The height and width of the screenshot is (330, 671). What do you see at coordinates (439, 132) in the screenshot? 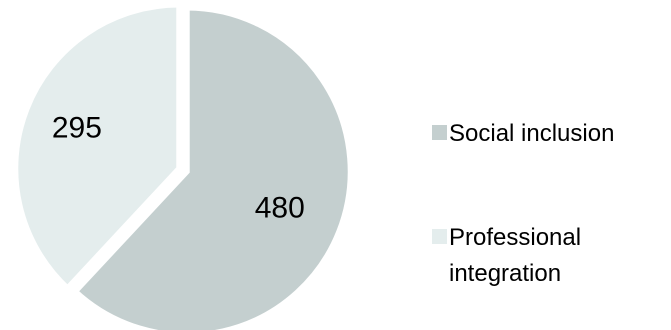
I see `legend-swatch-social-inclusion` at bounding box center [439, 132].